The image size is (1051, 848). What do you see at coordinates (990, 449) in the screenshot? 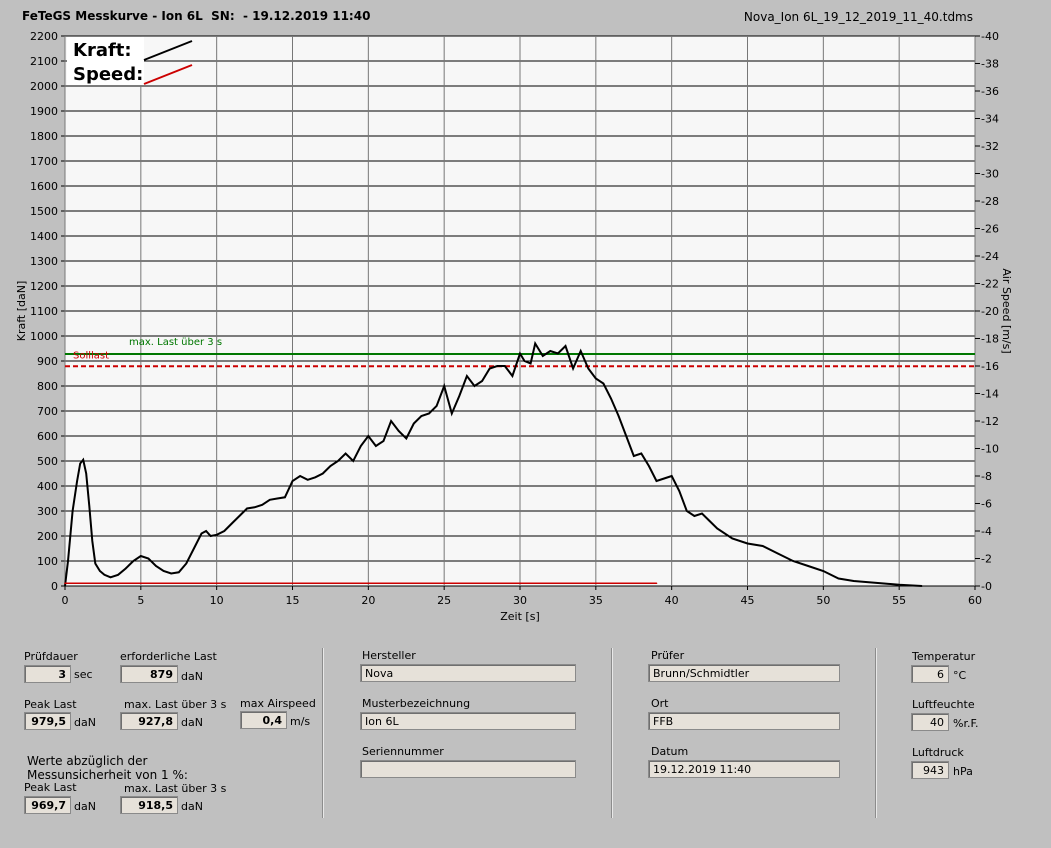
I see `y2-tick-label: -10` at bounding box center [990, 449].